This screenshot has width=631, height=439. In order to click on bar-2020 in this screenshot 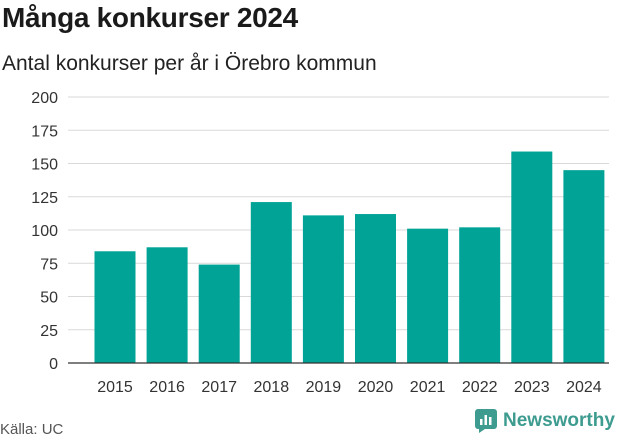, I will do `click(375, 288)`.